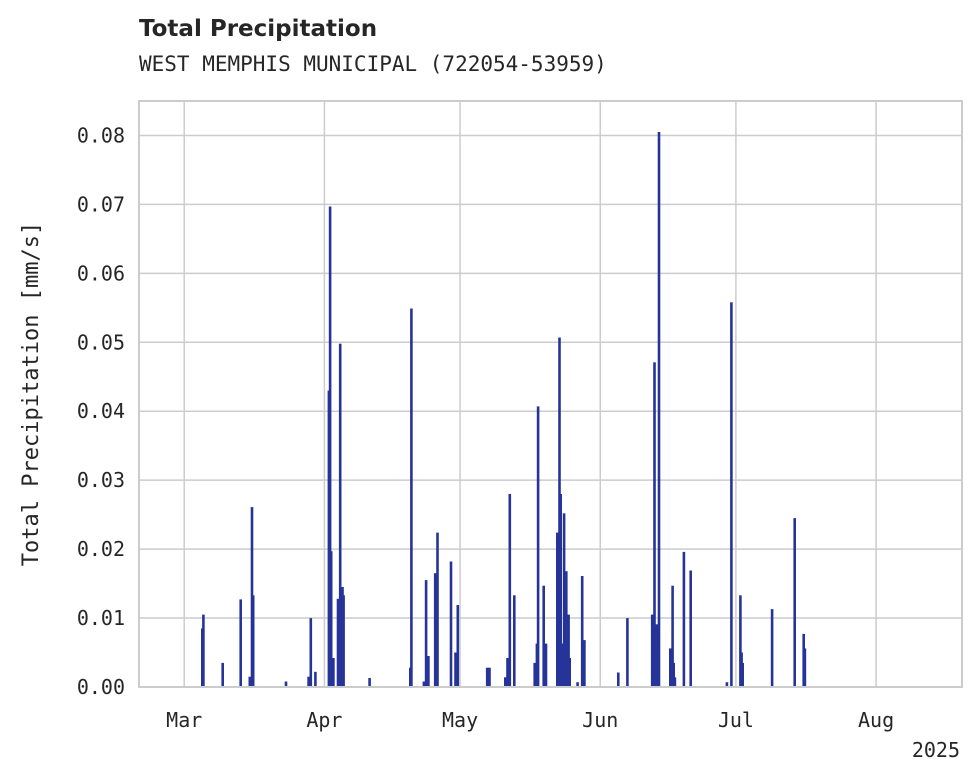  What do you see at coordinates (876, 720) in the screenshot?
I see `x-tick-label: Aug` at bounding box center [876, 720].